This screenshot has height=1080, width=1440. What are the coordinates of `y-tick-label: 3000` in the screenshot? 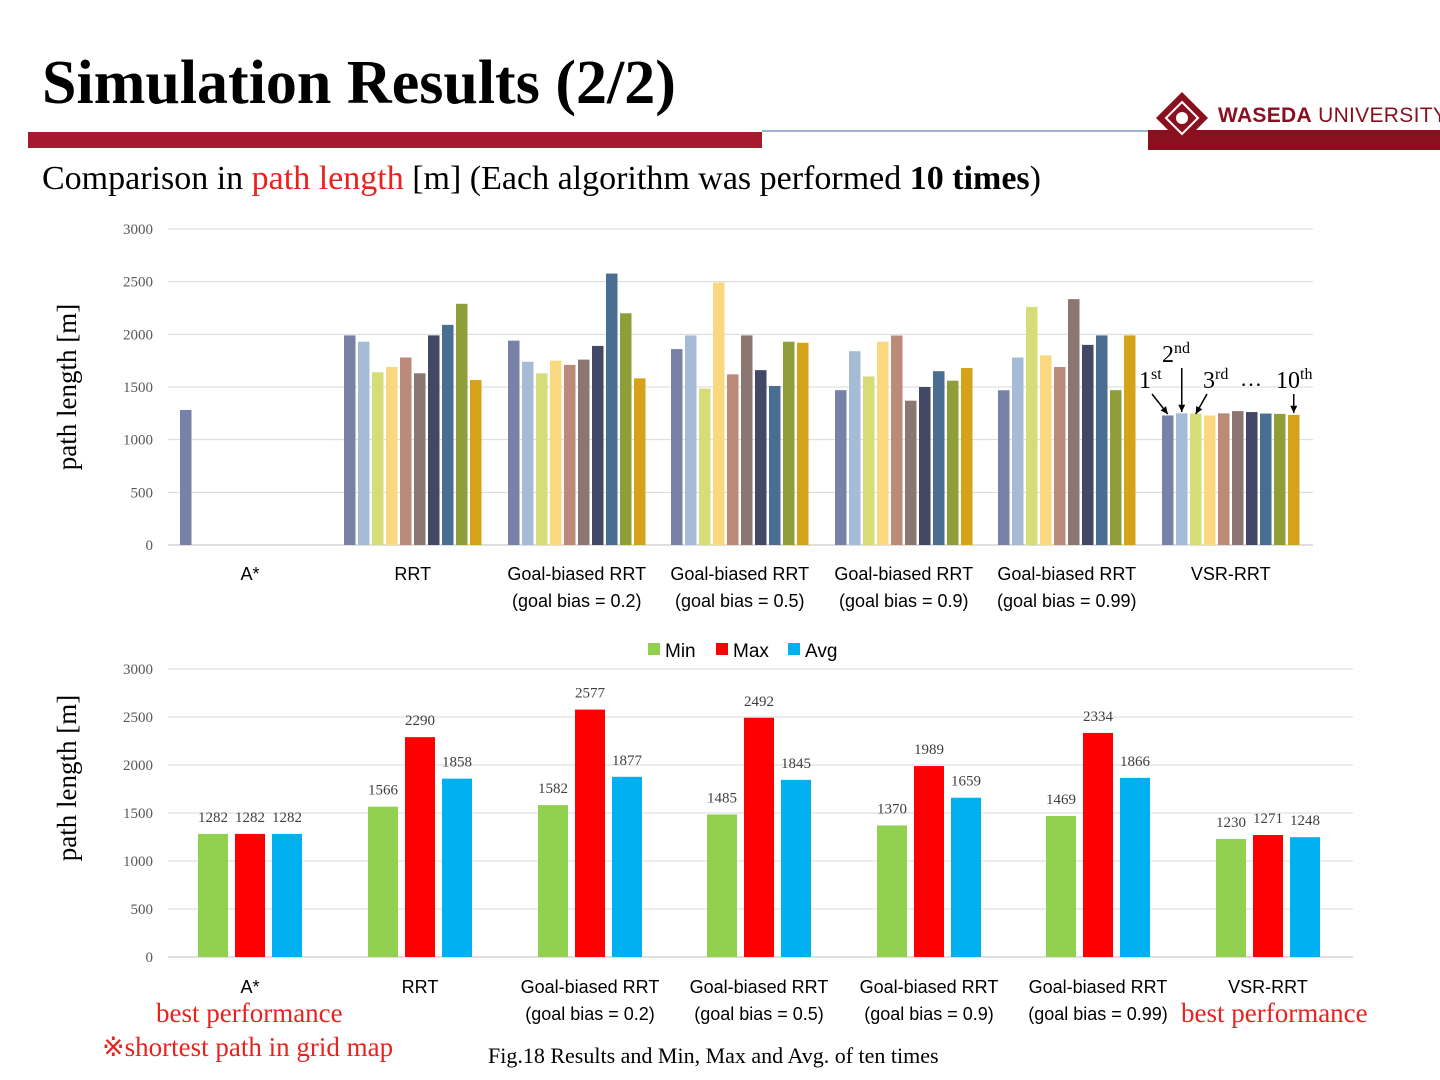 It's located at (138, 670).